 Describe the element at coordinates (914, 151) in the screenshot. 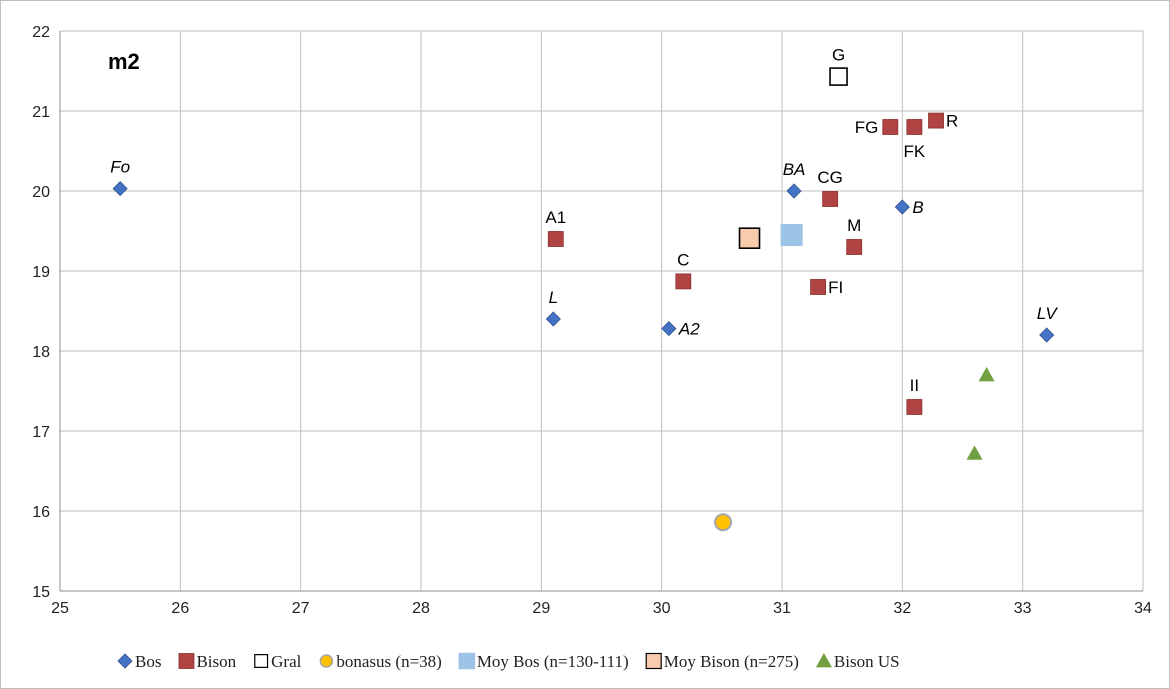

I see `point-label: FK` at that location.